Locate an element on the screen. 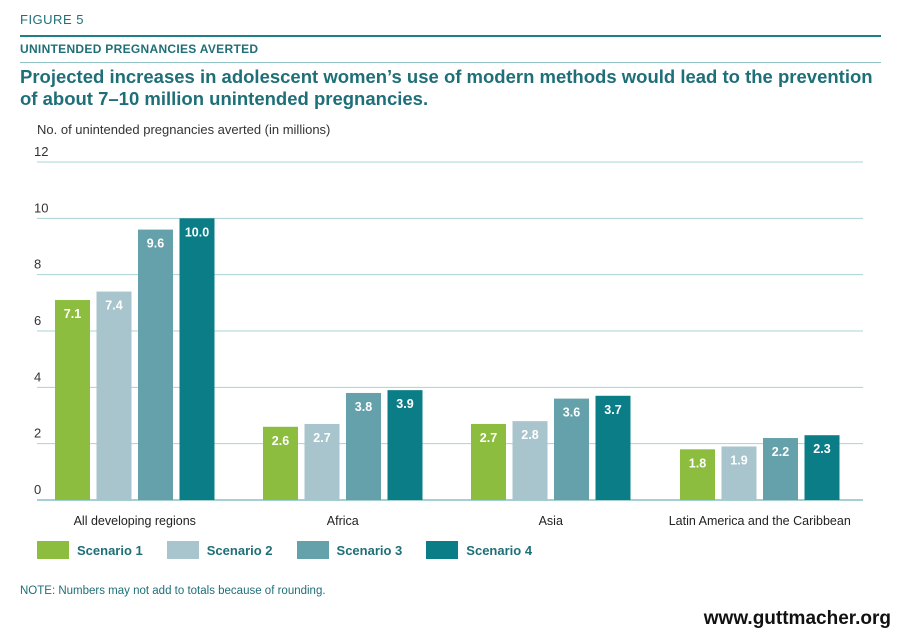  bar-value-label: 3.8 is located at coordinates (363, 407).